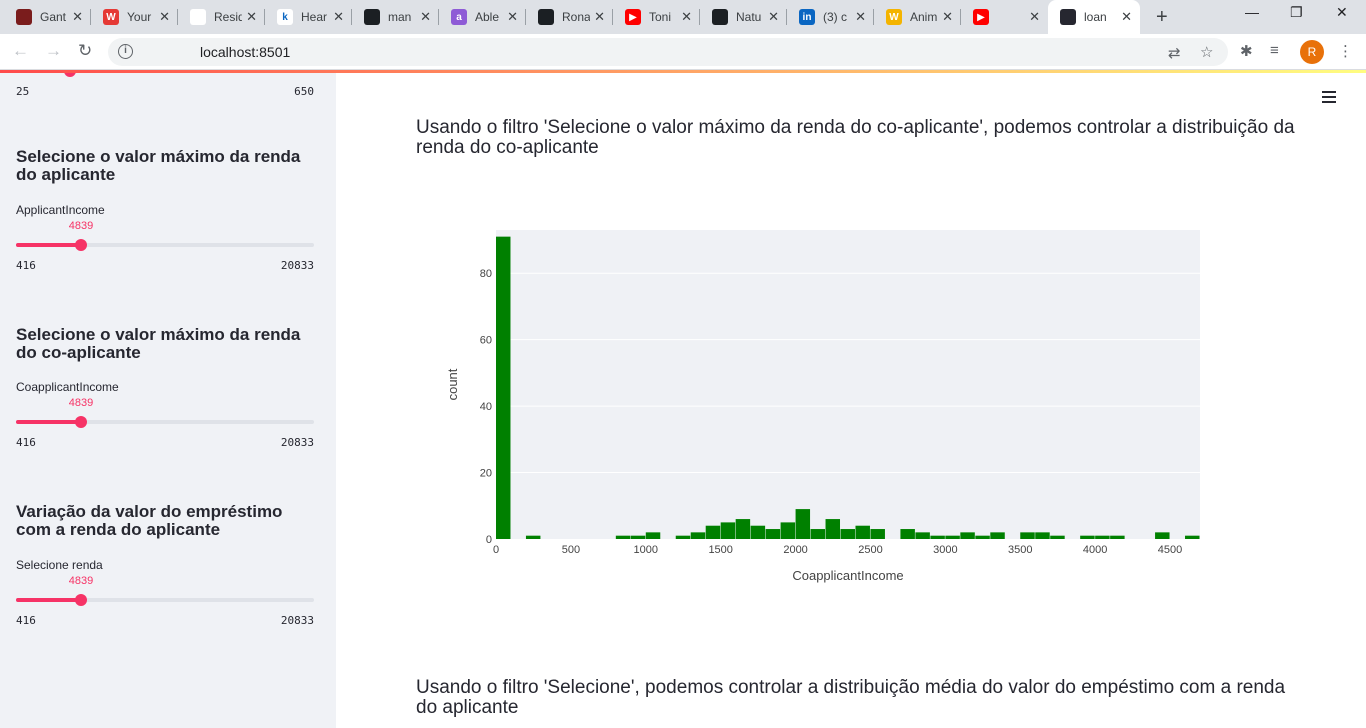 The image size is (1366, 728). Describe the element at coordinates (20, 50) in the screenshot. I see `back-icon: ←` at that location.